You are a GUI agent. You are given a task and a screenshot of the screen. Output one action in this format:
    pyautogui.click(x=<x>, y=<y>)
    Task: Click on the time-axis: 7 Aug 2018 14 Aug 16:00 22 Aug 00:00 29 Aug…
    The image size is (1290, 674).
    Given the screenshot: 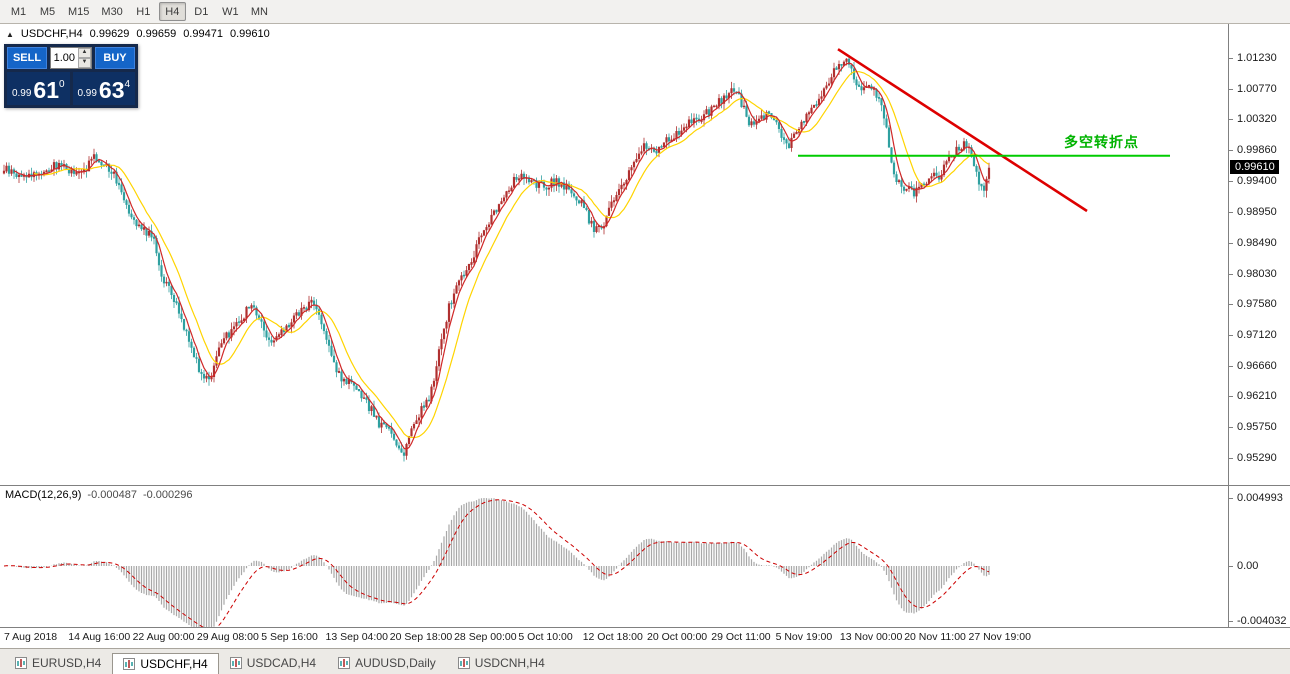 What is the action you would take?
    pyautogui.click(x=645, y=638)
    